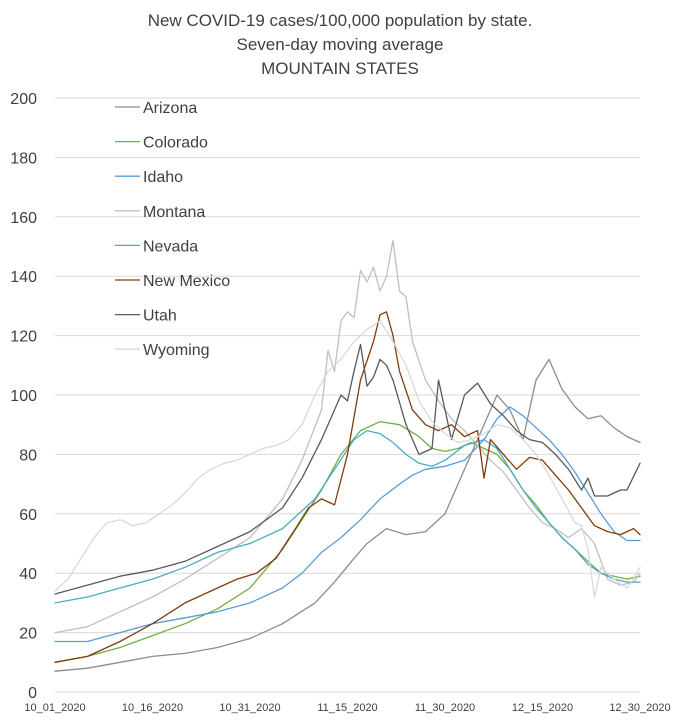  What do you see at coordinates (170, 108) in the screenshot?
I see `legend-label-arizona: Arizona` at bounding box center [170, 108].